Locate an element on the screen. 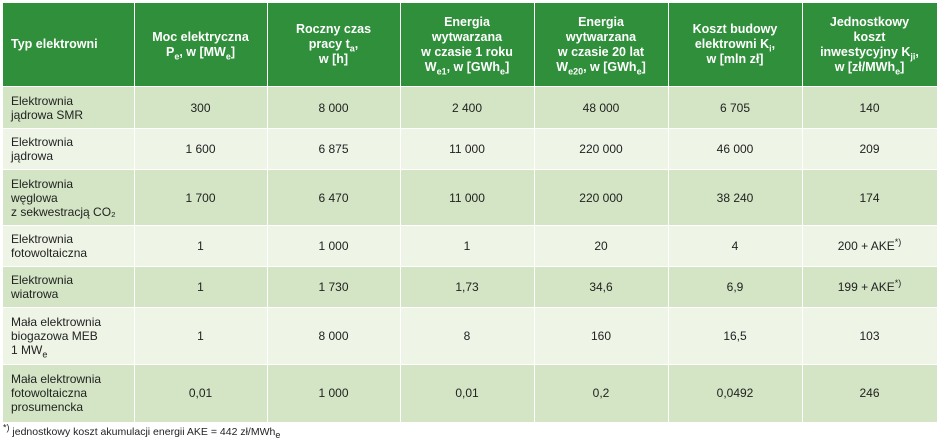 The height and width of the screenshot is (443, 940). header-annual-time: Roczny czas pracy ta, w [h] is located at coordinates (334, 45).